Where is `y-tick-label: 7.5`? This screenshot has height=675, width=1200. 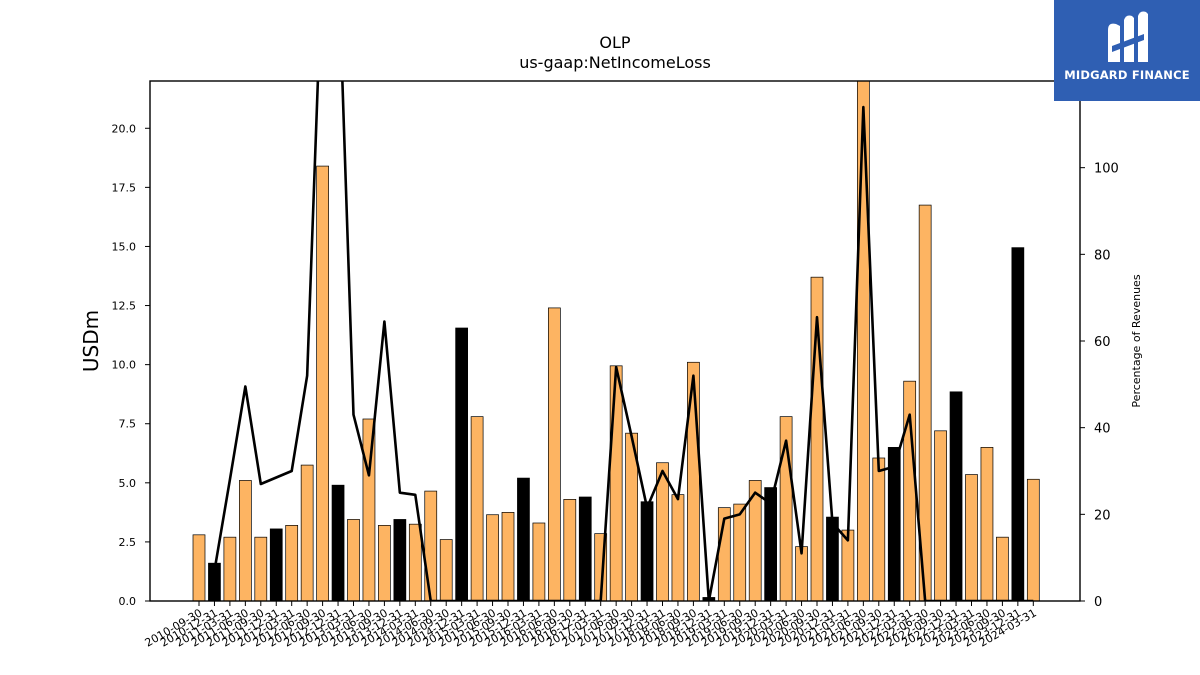 y-tick-label: 7.5 is located at coordinates (128, 424).